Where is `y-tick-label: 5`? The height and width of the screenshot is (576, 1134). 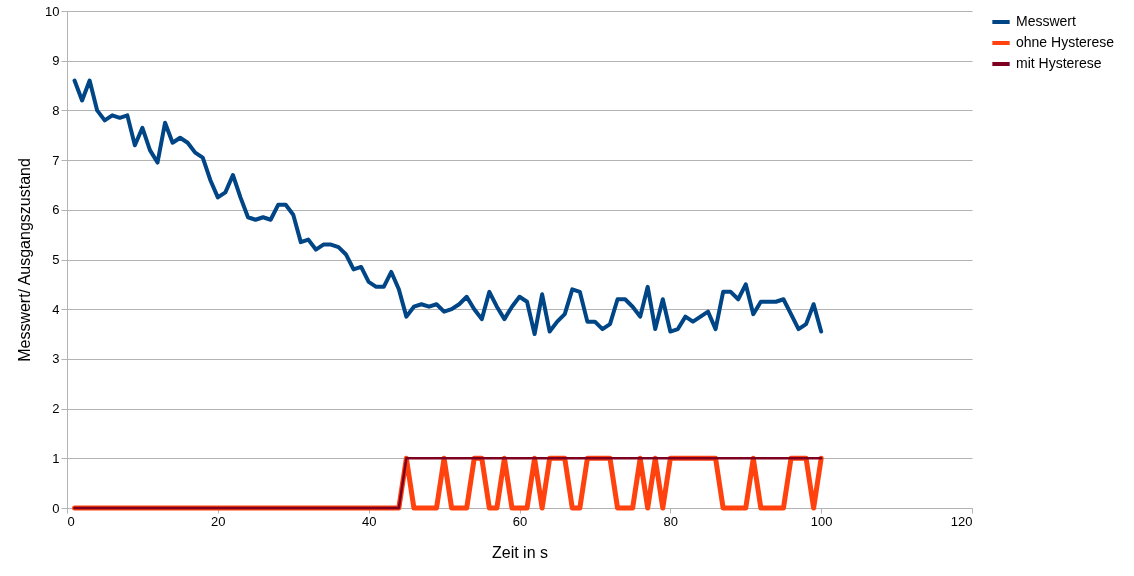
y-tick-label: 5 is located at coordinates (56, 259).